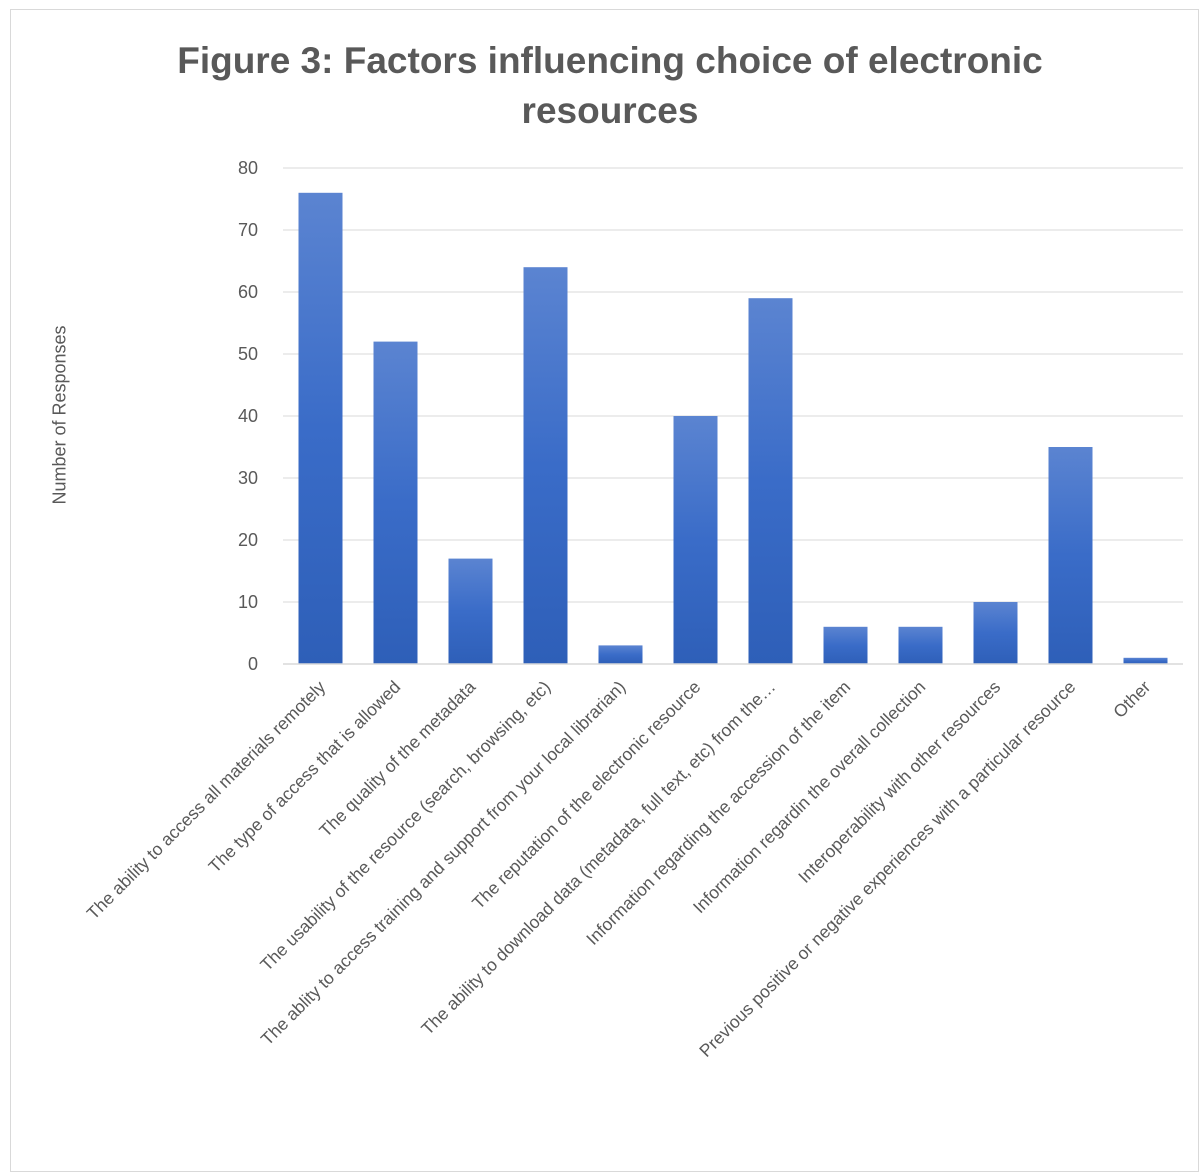 The image size is (1200, 1173). What do you see at coordinates (610, 110) in the screenshot?
I see `chart-title-line-2: resources` at bounding box center [610, 110].